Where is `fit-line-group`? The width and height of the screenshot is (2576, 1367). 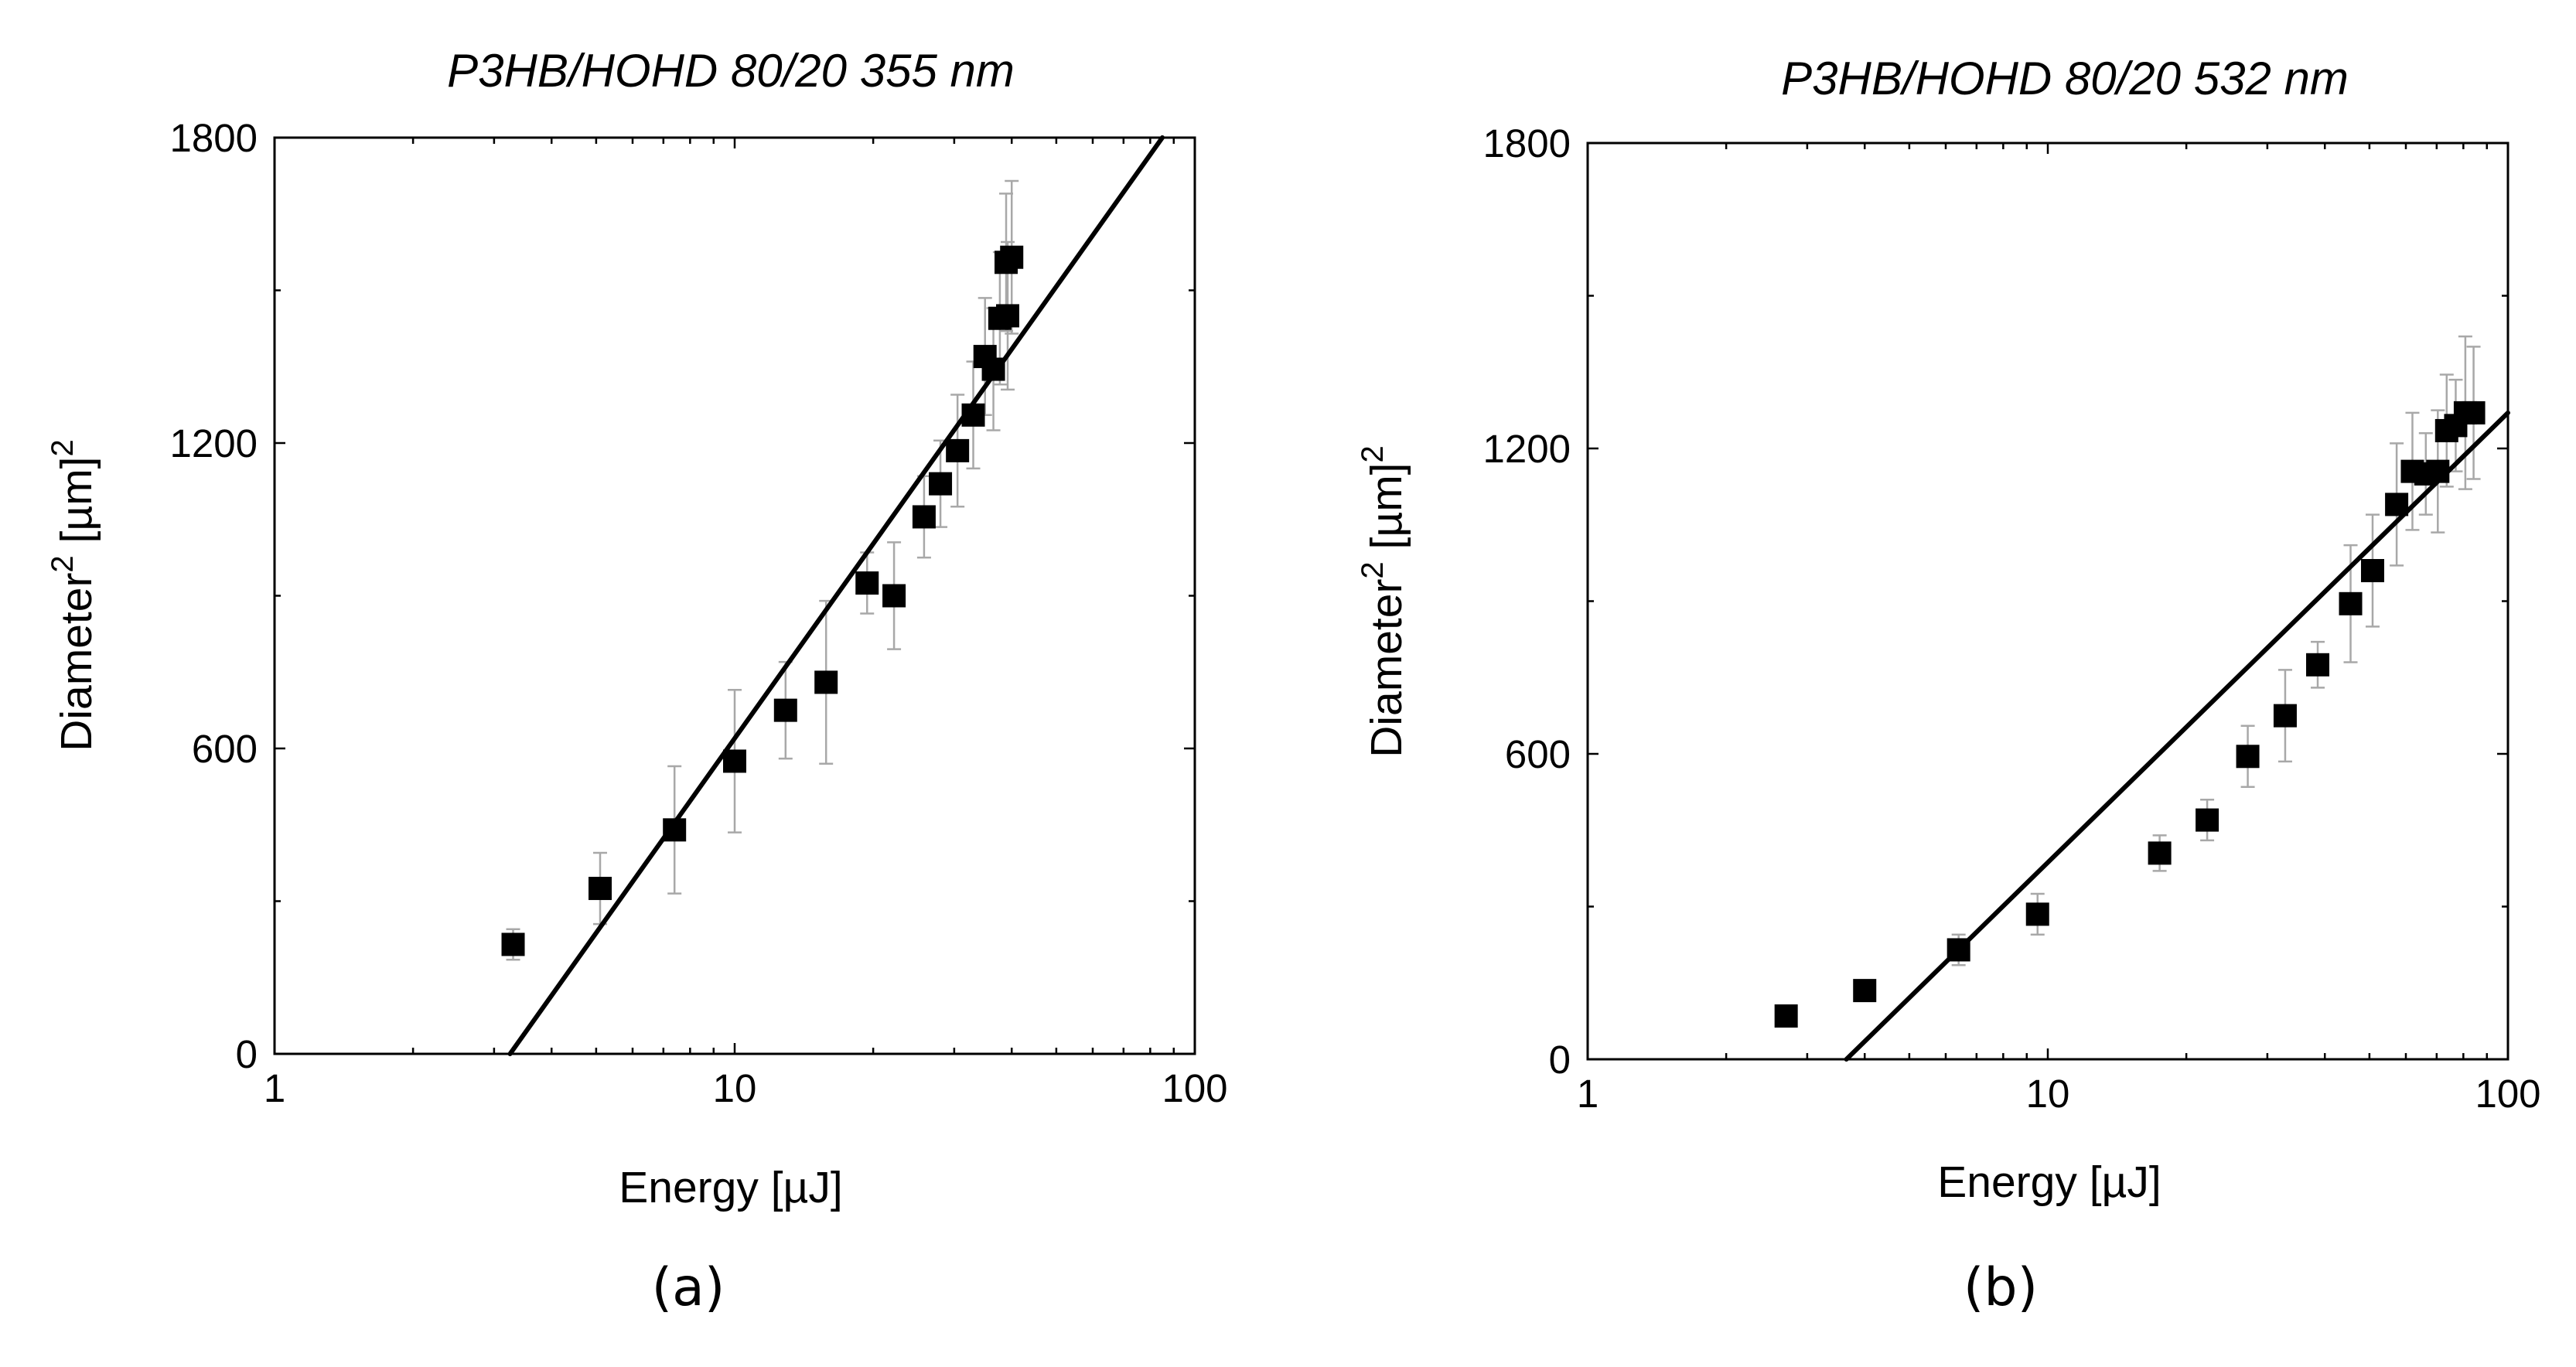 fit-line-group is located at coordinates (2177, 736).